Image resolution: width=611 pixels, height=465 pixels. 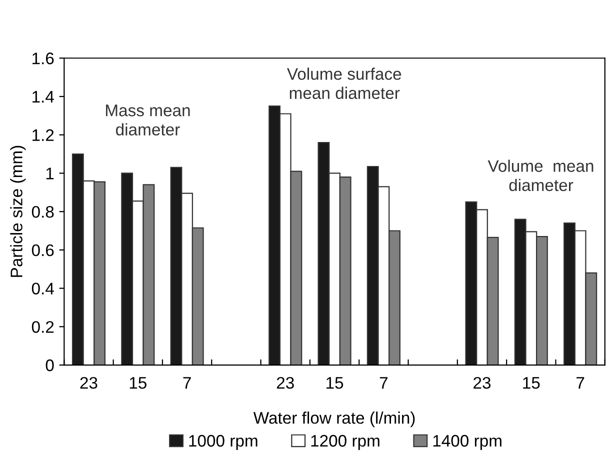 What do you see at coordinates (43, 250) in the screenshot?
I see `y-tick-label: 0.6` at bounding box center [43, 250].